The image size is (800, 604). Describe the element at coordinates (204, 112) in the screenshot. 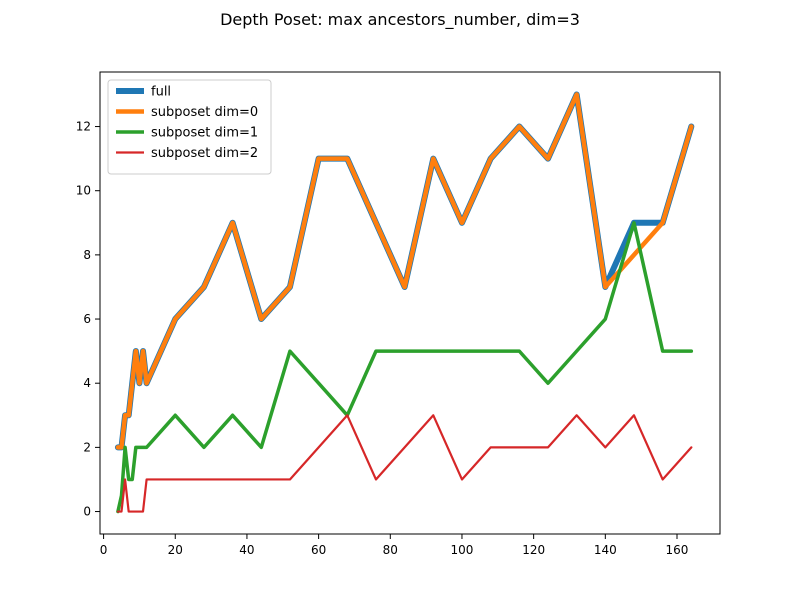

I see `legend-label: subposet dim=0` at that location.